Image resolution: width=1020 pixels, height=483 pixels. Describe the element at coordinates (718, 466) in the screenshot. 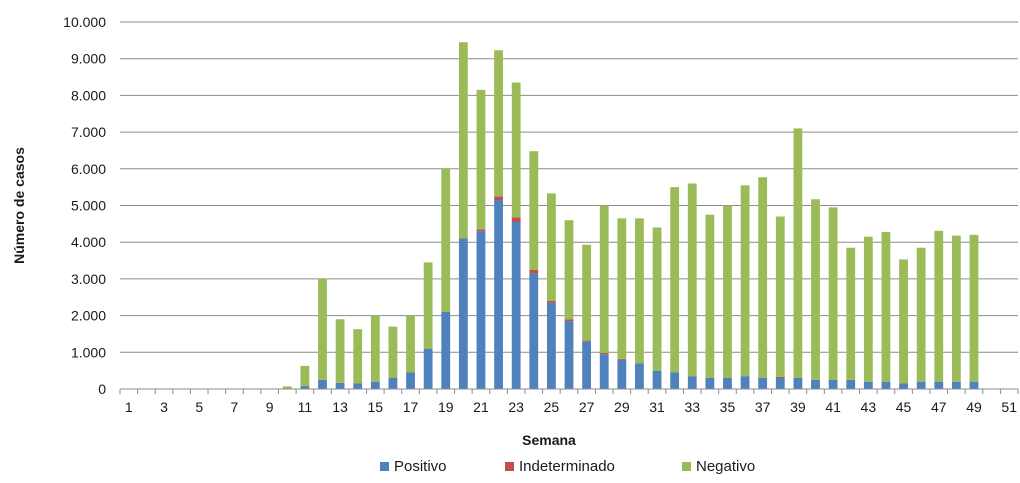

I see `legend-item-negativo: Negativo` at that location.